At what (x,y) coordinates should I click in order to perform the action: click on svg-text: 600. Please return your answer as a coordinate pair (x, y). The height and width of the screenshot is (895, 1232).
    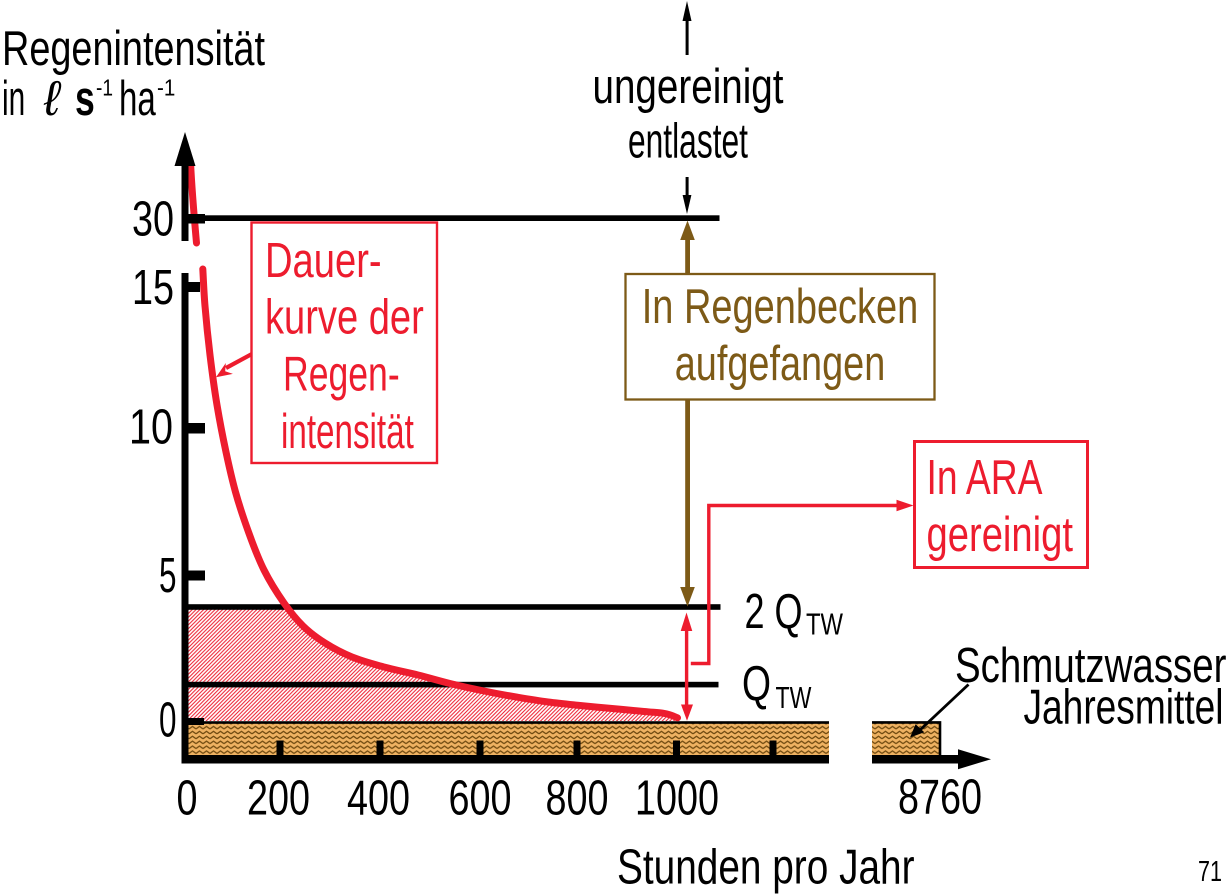
    Looking at the image, I should click on (480, 799).